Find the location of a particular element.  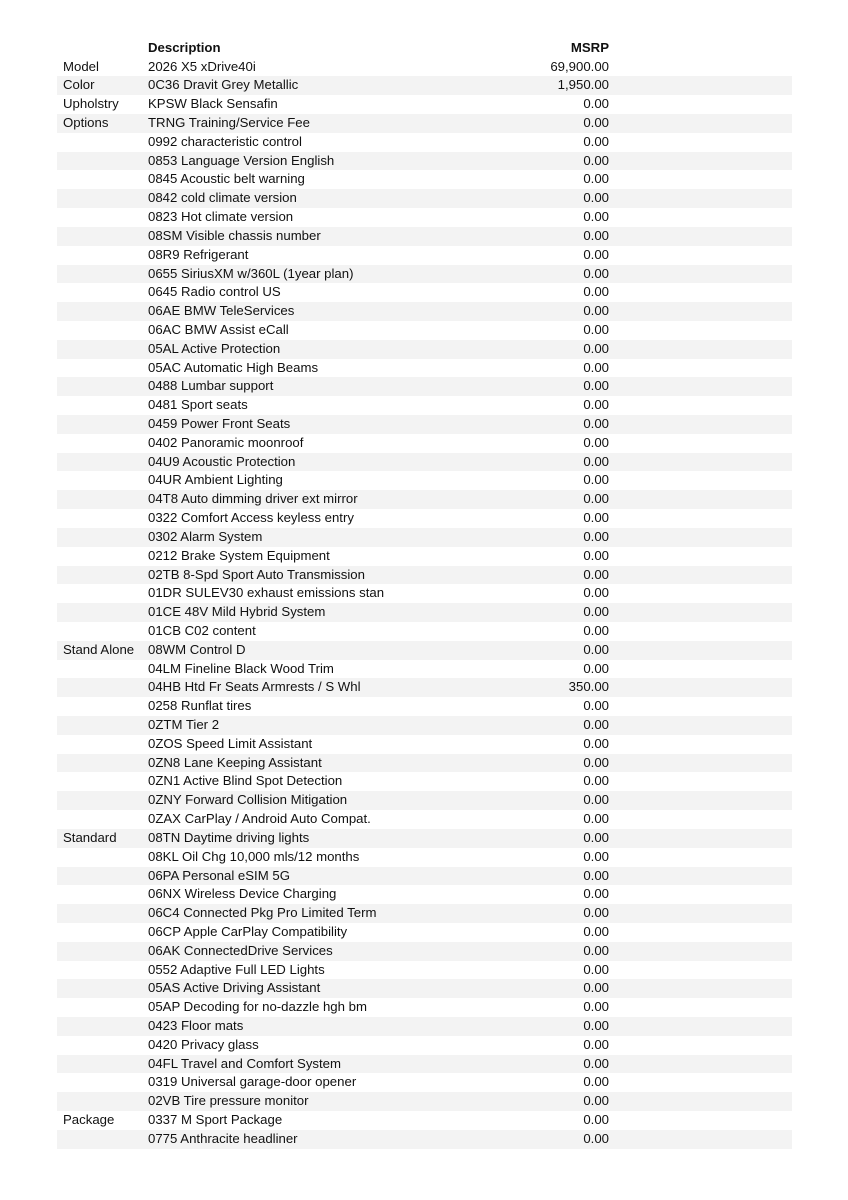

row-description: 06AE BMW TeleServices is located at coordinates (221, 311).